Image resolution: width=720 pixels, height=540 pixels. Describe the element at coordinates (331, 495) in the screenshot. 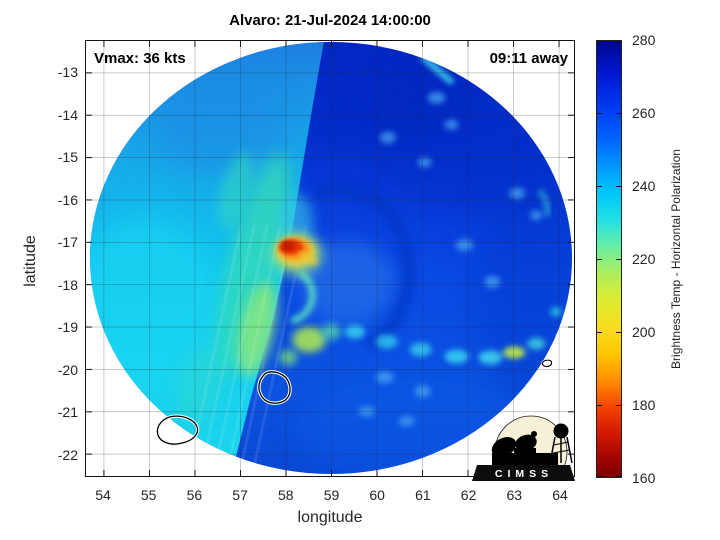

I see `x-tick-label: 59` at that location.